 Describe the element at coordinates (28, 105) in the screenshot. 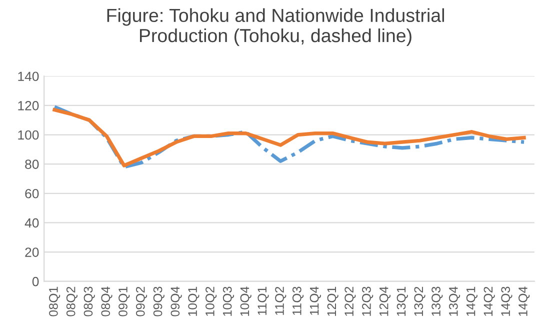

I see `y-tick-label: 120` at that location.